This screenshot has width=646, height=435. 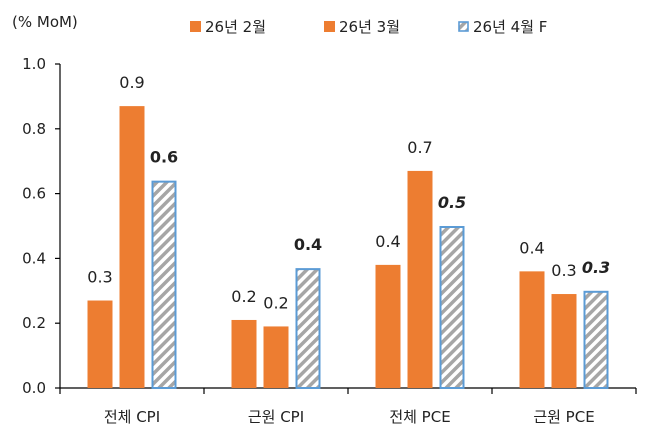 I want to click on y-tick-label: 1.0, so click(x=34, y=64).